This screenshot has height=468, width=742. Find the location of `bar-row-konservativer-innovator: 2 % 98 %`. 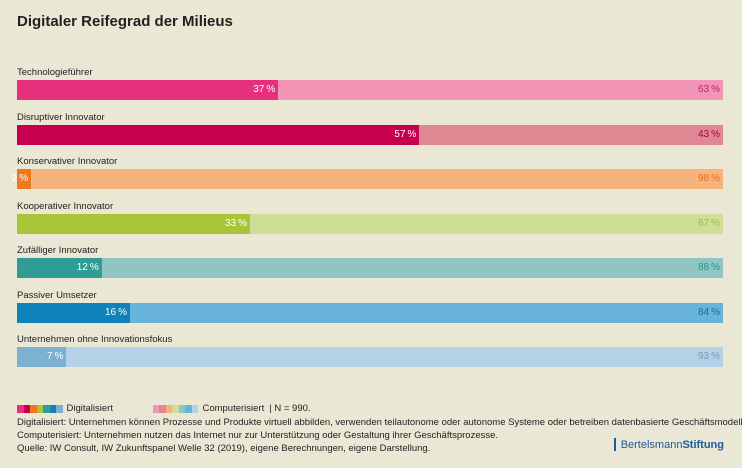

bar-row-konservativer-innovator: 2 % 98 % is located at coordinates (367, 179).